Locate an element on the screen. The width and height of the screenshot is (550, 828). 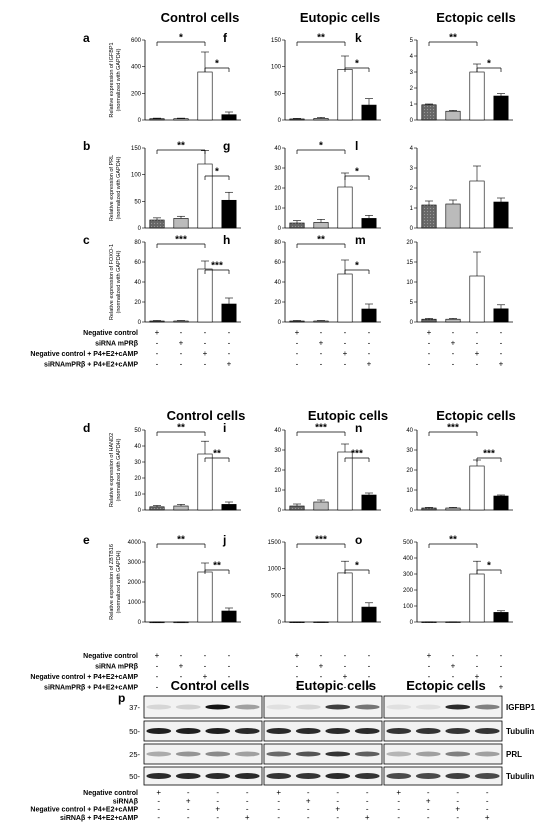
y-tick-label: 30 is located at coordinates (277, 169).